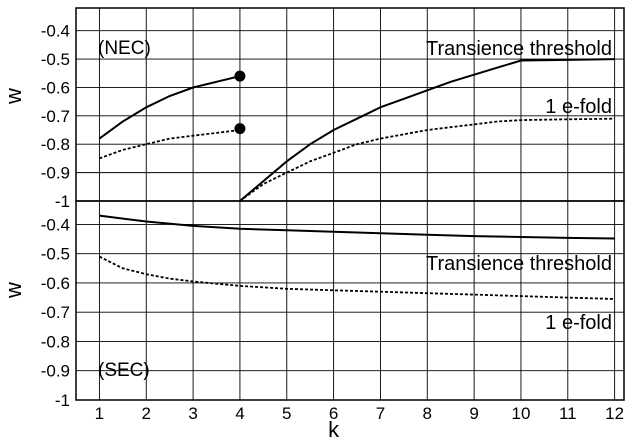 This screenshot has width=637, height=444. What do you see at coordinates (520, 413) in the screenshot?
I see `x-tick-label-9: 10` at bounding box center [520, 413].